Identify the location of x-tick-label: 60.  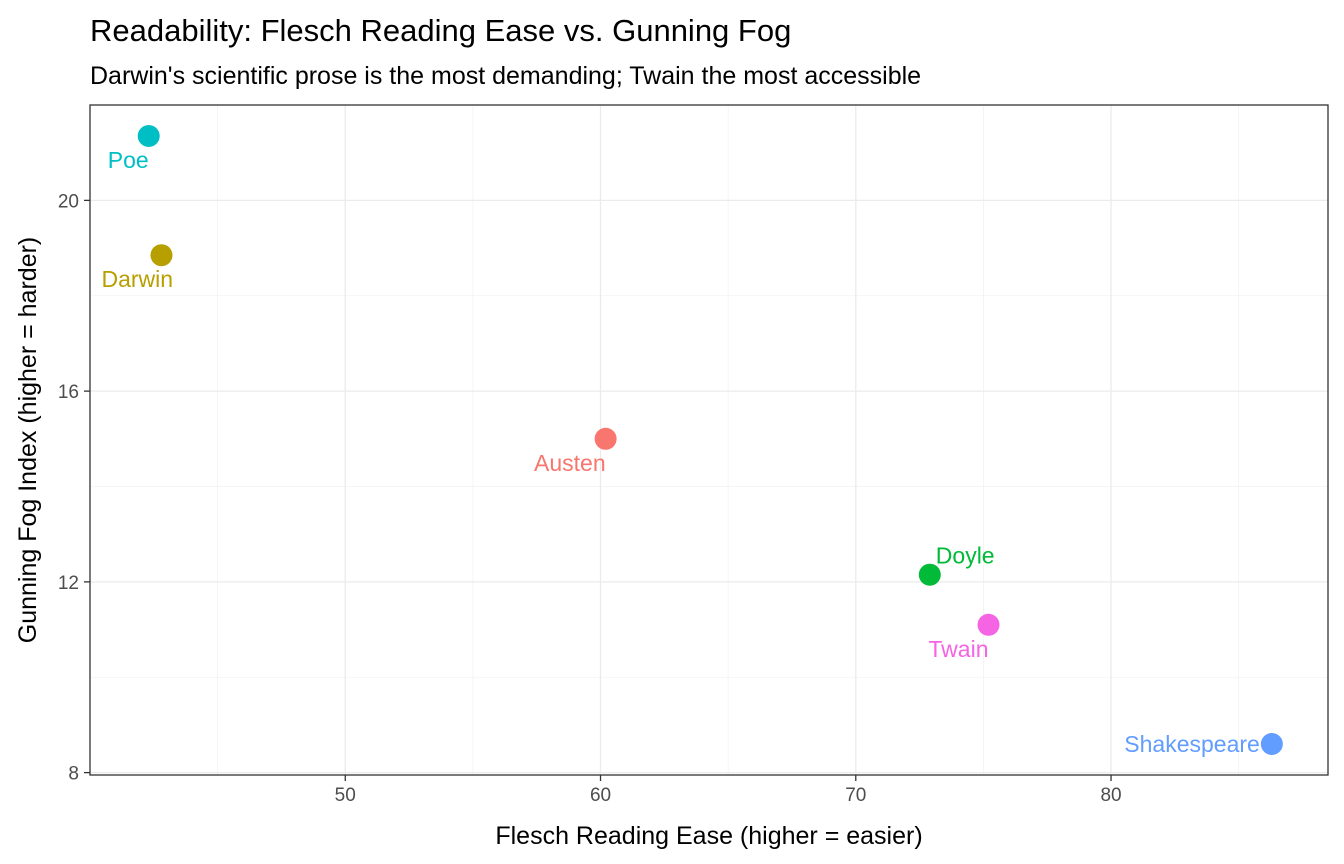
(600, 795).